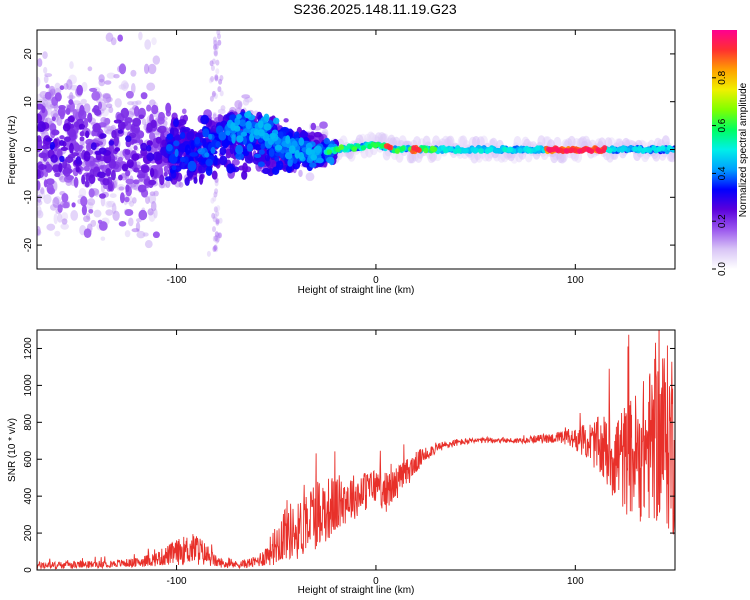 The width and height of the screenshot is (750, 600). Describe the element at coordinates (376, 581) in the screenshot. I see `x-tick-label: 0` at that location.